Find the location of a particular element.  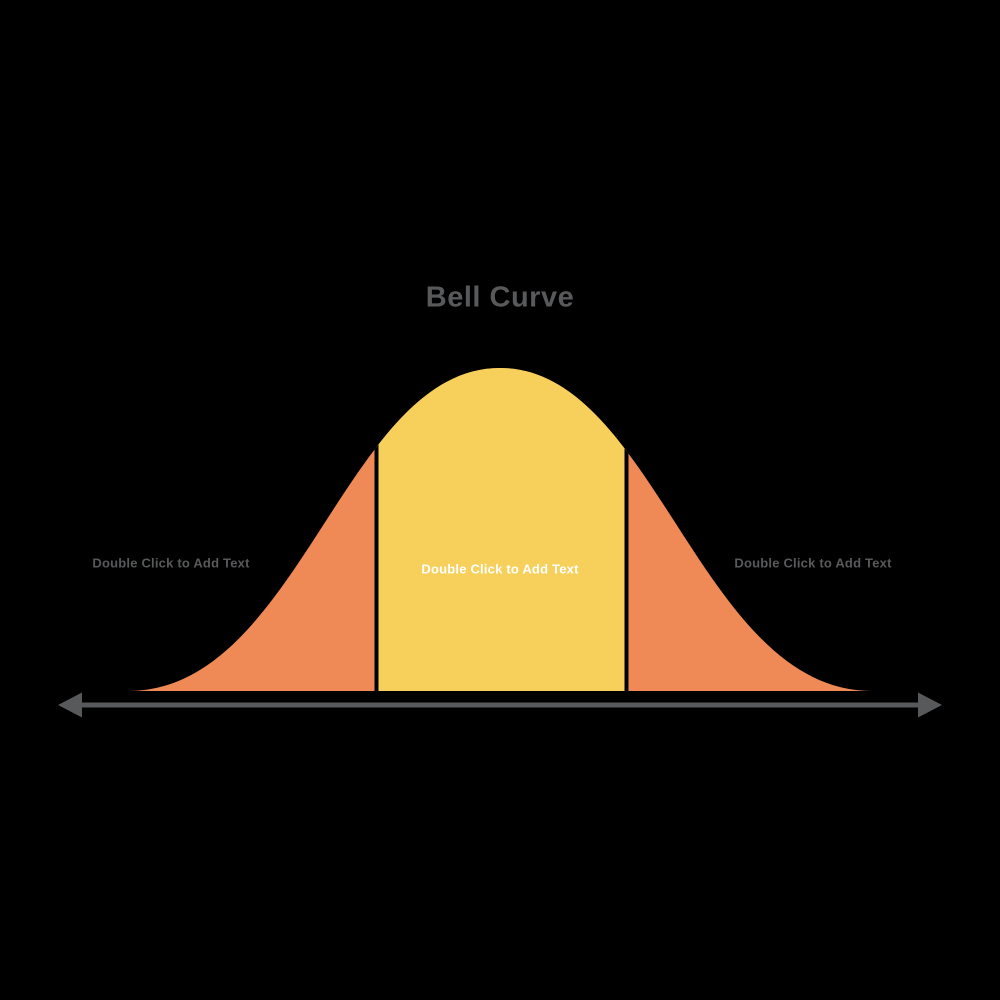

x-axis-arrow is located at coordinates (500, 705).